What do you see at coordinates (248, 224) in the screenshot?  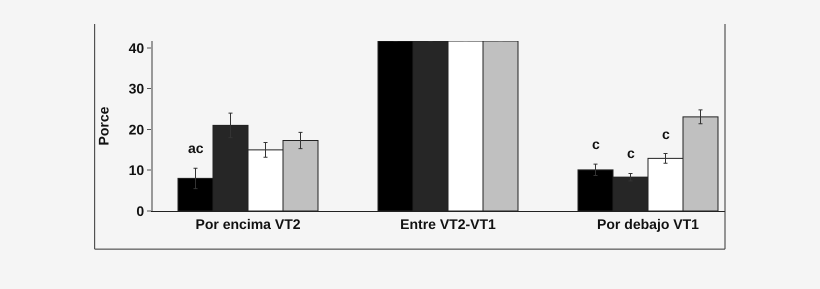 I see `x-tick-label: Por encima VT2` at bounding box center [248, 224].